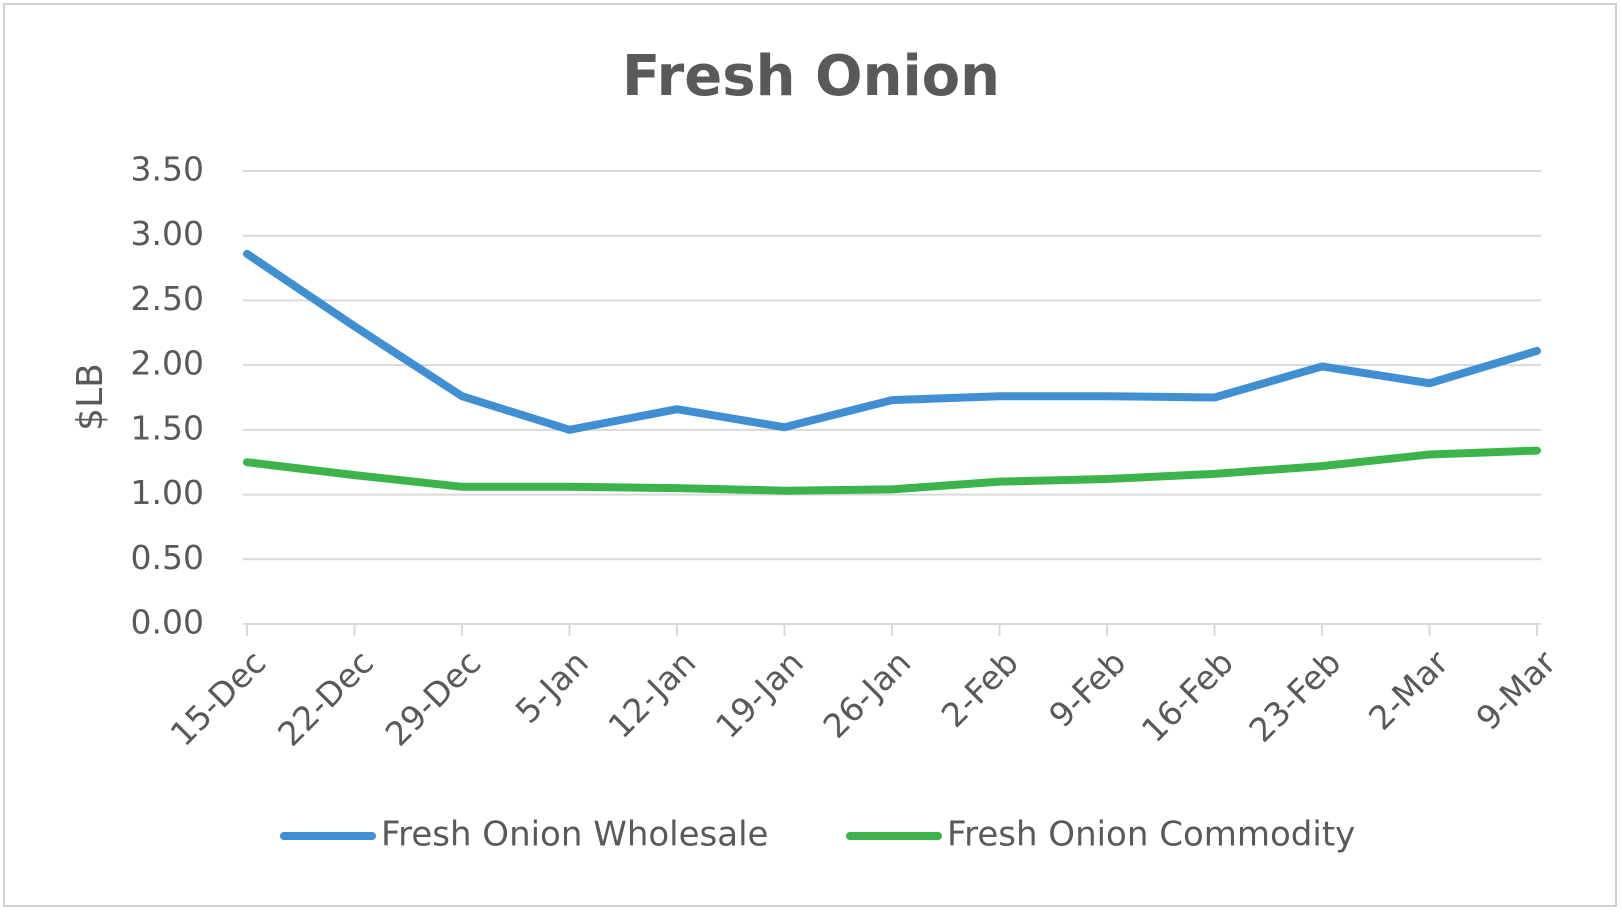 This screenshot has width=1622, height=912. I want to click on y-tick-label: 1.50, so click(167, 427).